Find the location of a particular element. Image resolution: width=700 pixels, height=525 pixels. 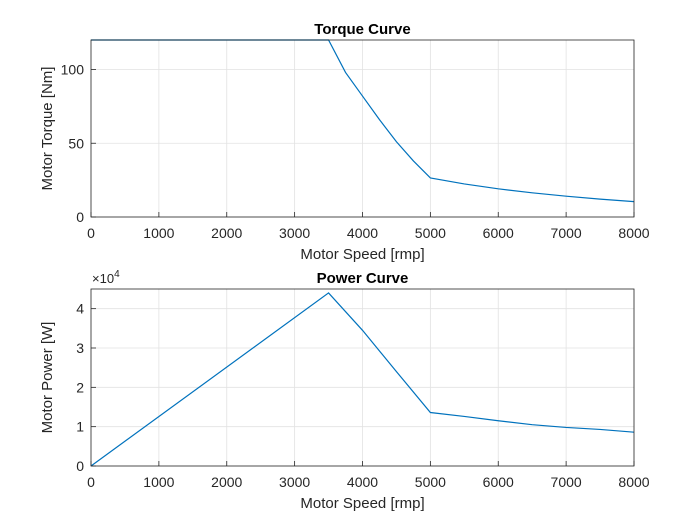

power-x-tick-label: 0 is located at coordinates (91, 482).